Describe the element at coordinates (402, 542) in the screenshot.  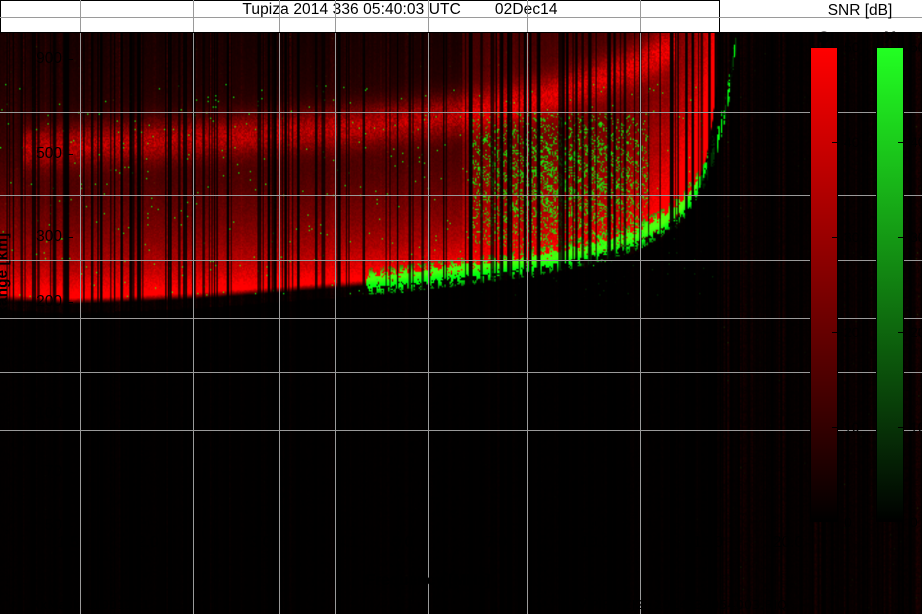
I see `x-tick-label: 5.0` at that location.